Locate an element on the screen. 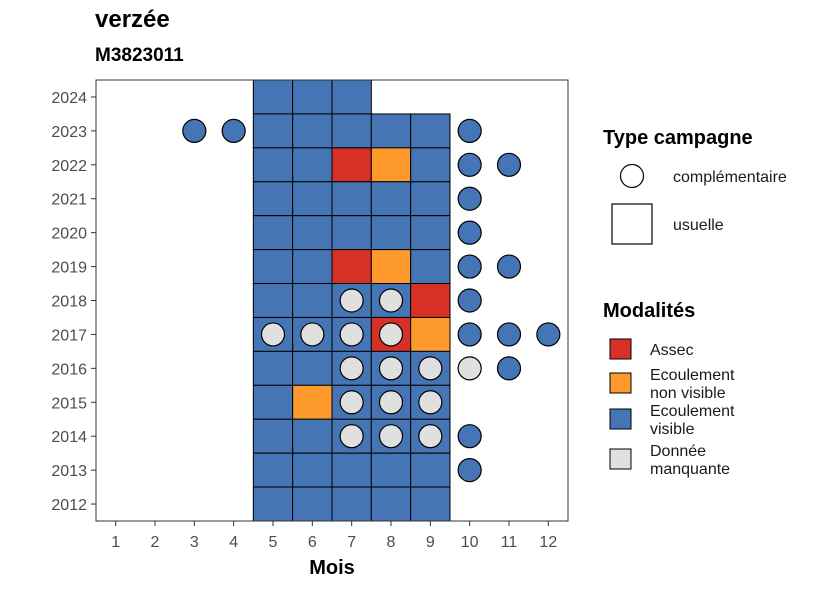  y-tick-label-2019: 2019 is located at coordinates (69, 268).